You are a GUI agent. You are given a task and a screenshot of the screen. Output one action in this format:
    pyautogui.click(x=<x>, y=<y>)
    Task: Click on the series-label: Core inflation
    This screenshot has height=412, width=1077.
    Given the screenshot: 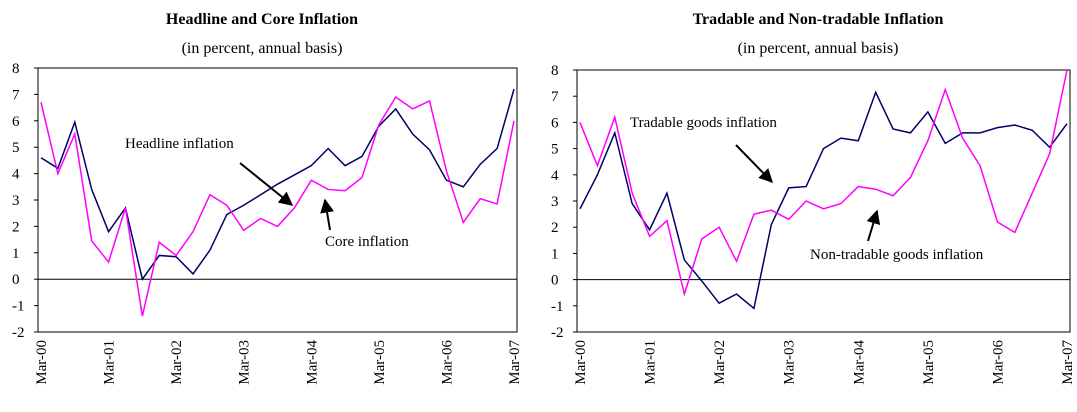 What is the action you would take?
    pyautogui.click(x=367, y=242)
    